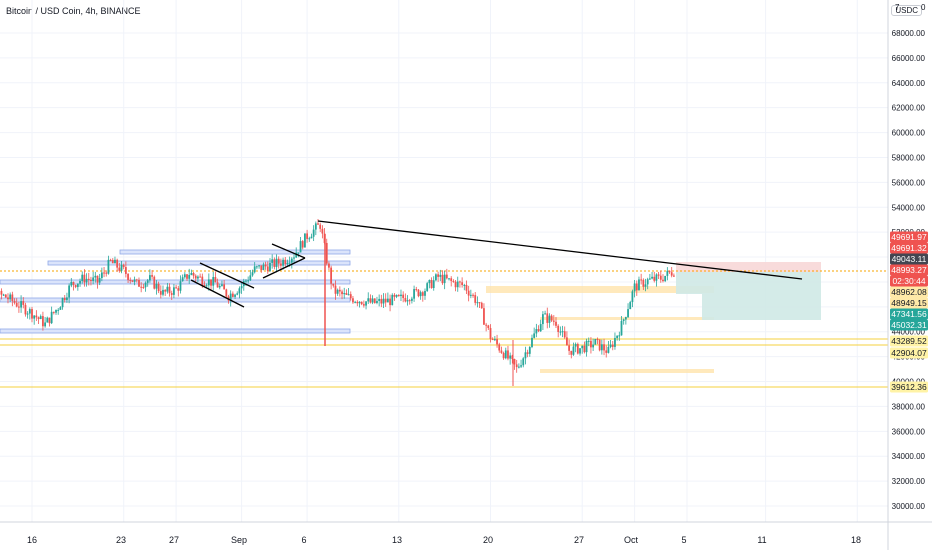 This screenshot has width=932, height=550. What do you see at coordinates (689, 267) in the screenshot?
I see `stop-loss-zone` at bounding box center [689, 267].